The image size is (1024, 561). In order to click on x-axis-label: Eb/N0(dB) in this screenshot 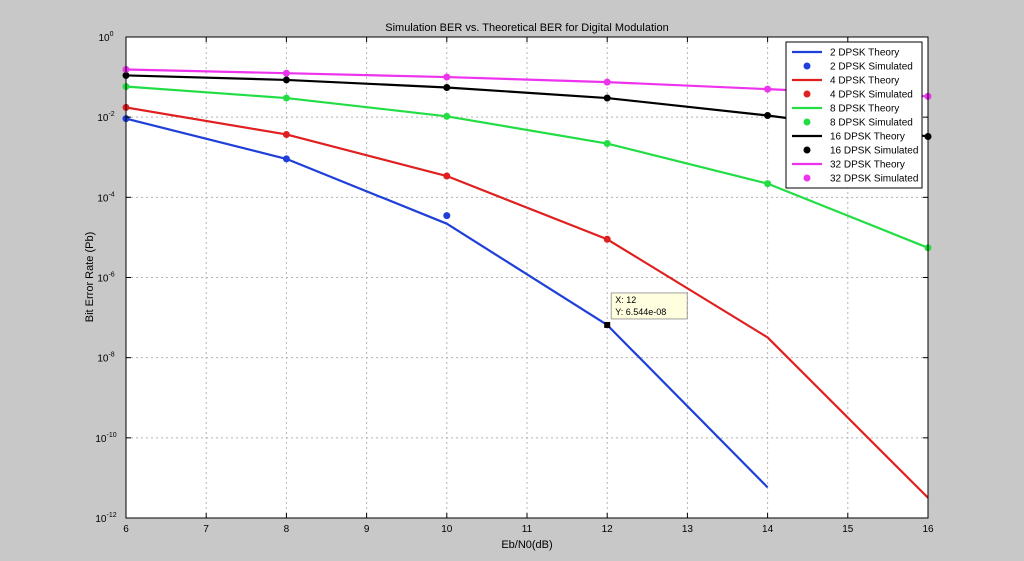, I will do `click(526, 545)`.